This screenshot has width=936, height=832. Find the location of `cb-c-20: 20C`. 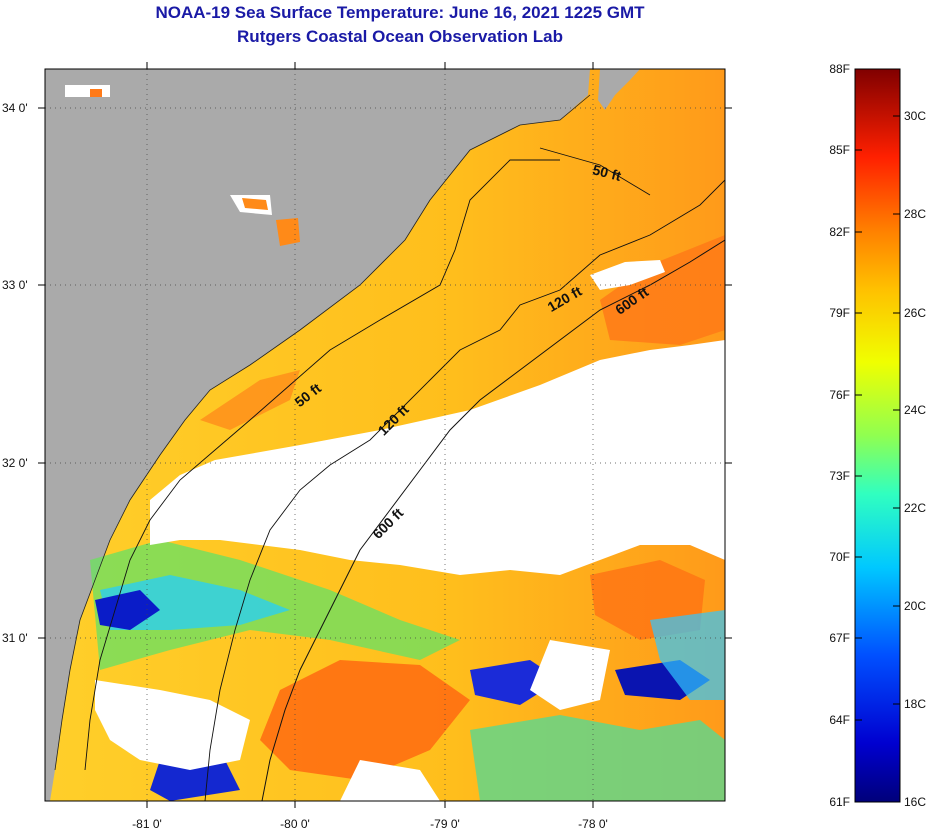

cb-c-20: 20C is located at coordinates (915, 606).